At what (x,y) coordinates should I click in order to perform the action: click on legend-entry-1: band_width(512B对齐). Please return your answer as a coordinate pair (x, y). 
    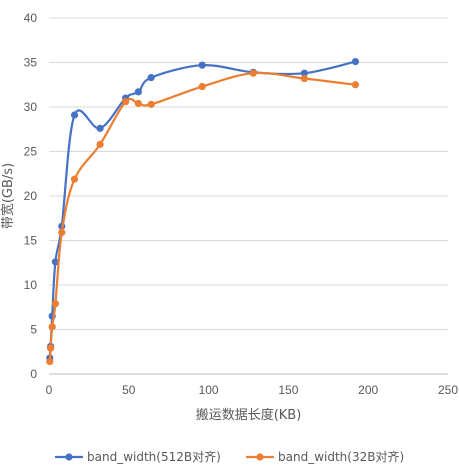
    Looking at the image, I should click on (138, 456).